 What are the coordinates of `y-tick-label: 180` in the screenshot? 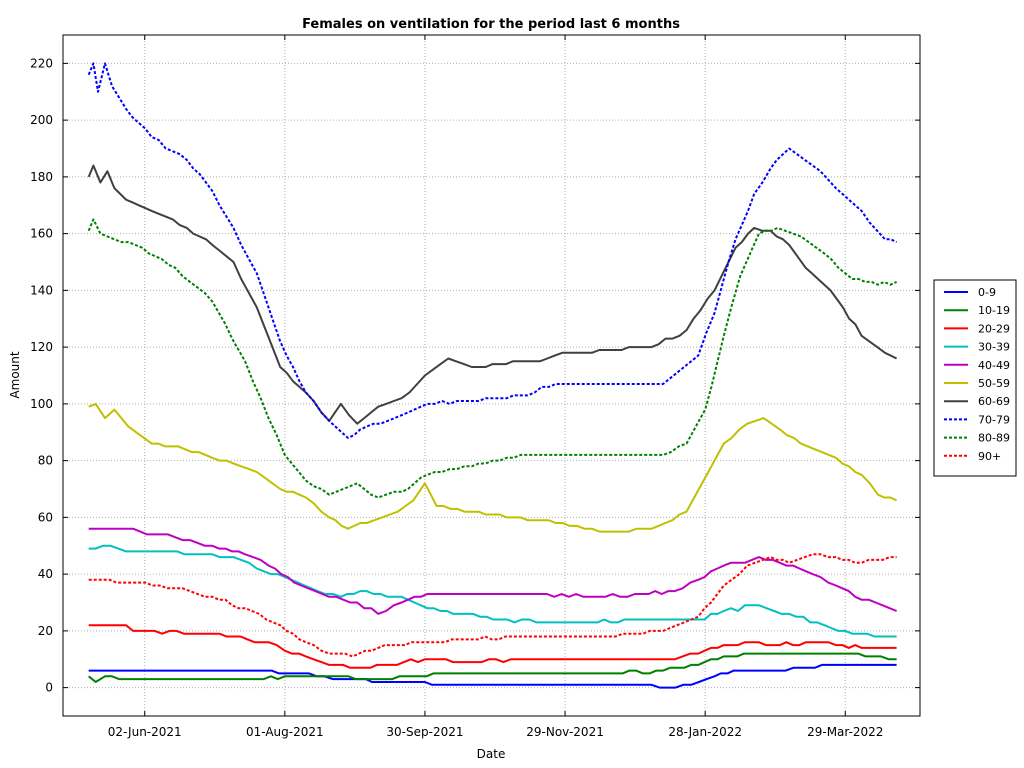 It's located at (41, 177).